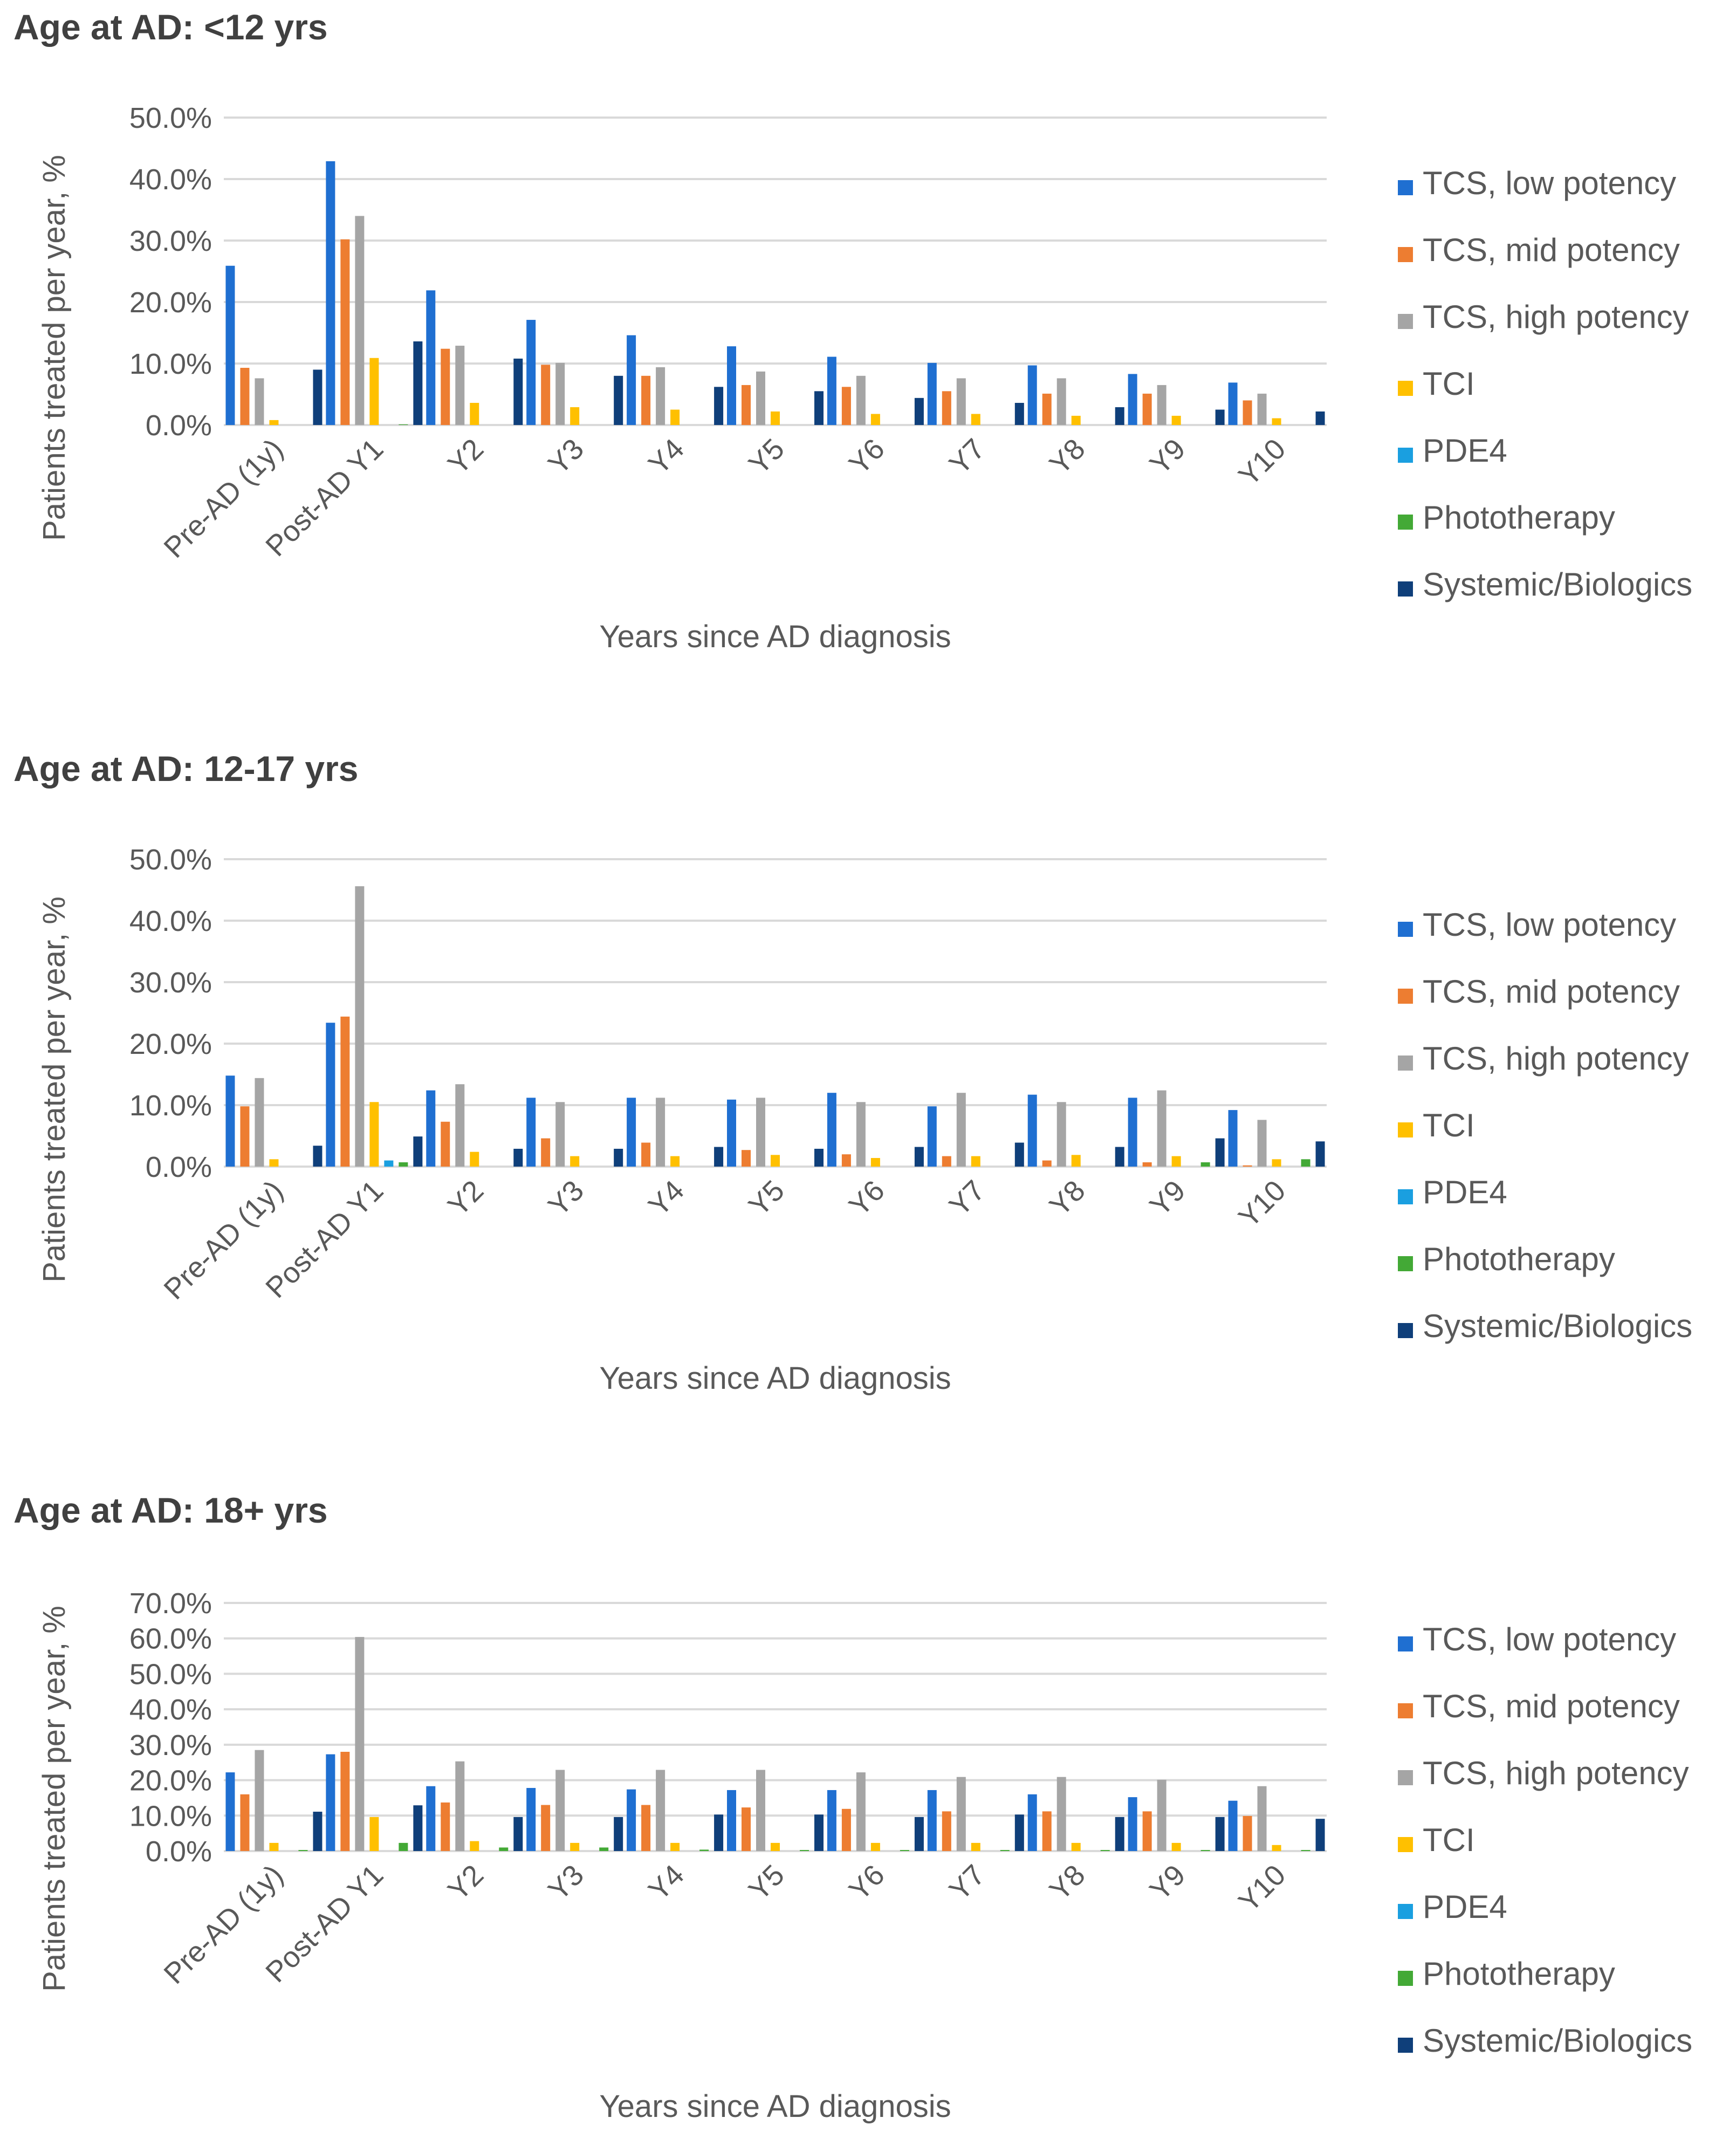  I want to click on bar-tcs-low-potency-3: TCS, low potency – Y3: 17.1%, so click(531, 372).